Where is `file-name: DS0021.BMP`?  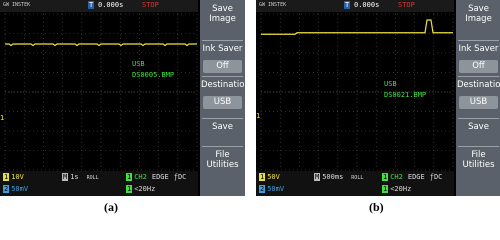
file-name: DS0021.BMP is located at coordinates (405, 95).